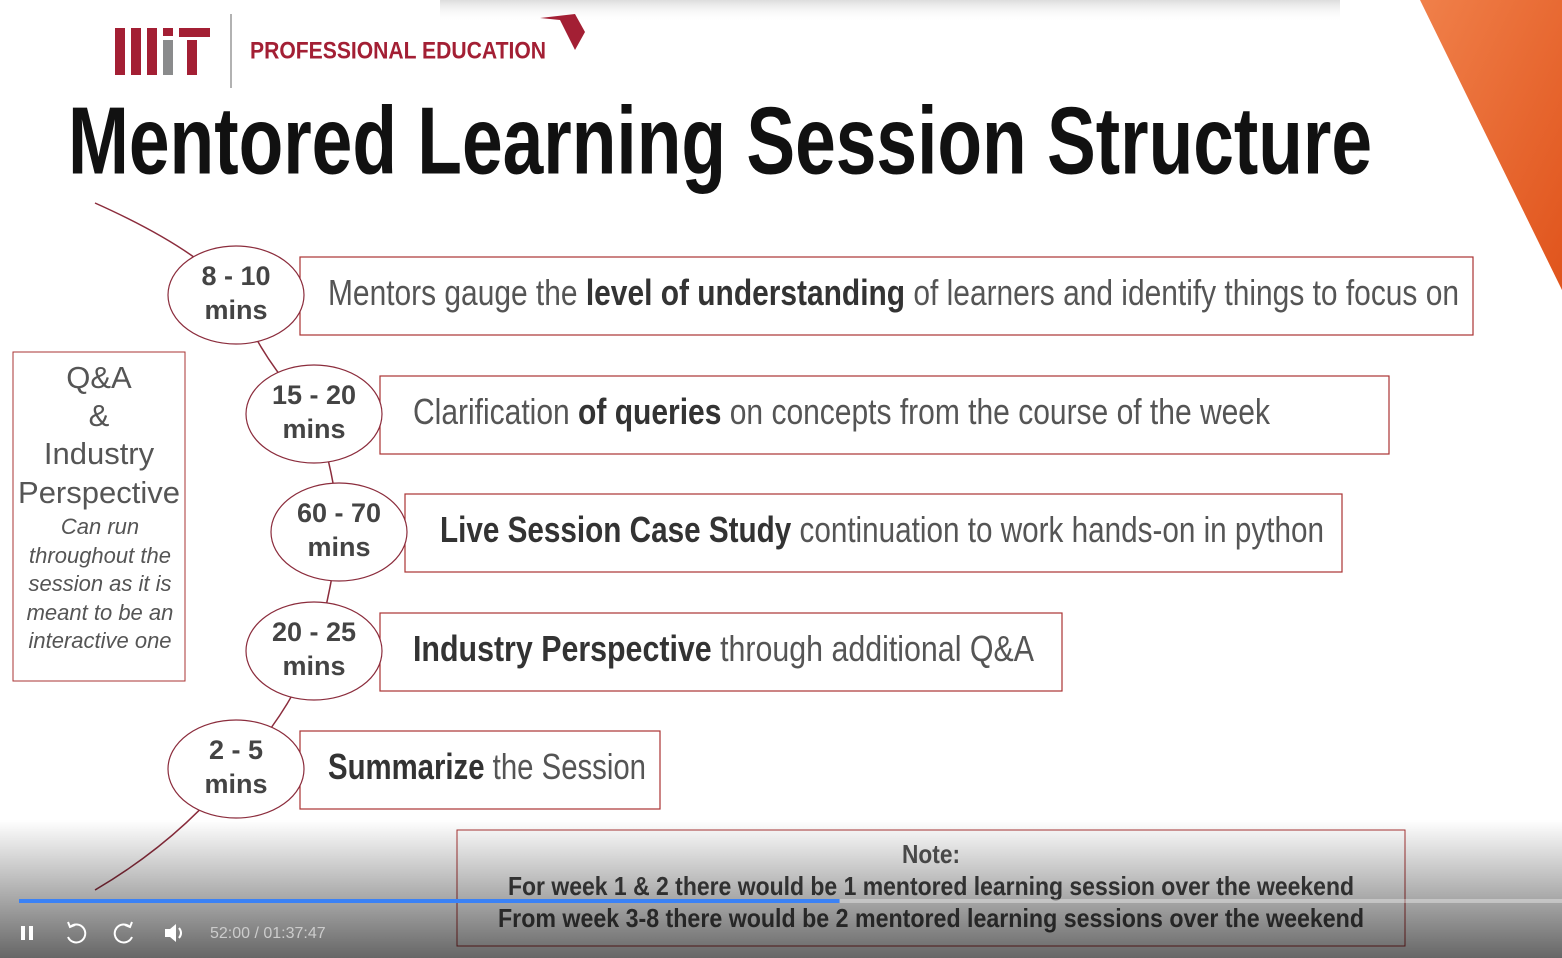 The image size is (1562, 958). I want to click on step-text-segment: level of understanding, so click(745, 292).